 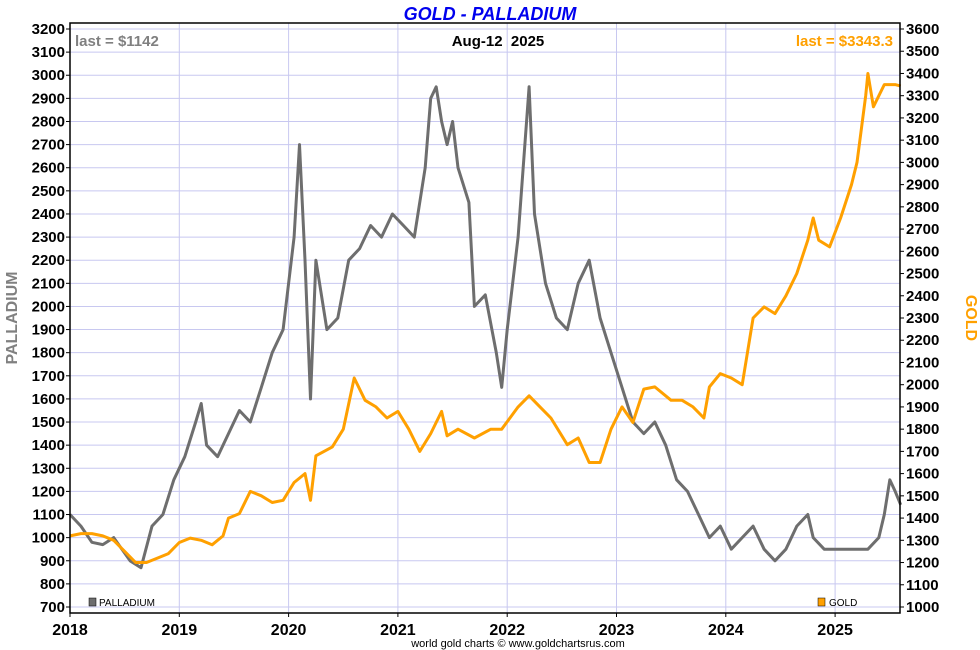 I want to click on tick-label-left: 2800, so click(x=48, y=121).